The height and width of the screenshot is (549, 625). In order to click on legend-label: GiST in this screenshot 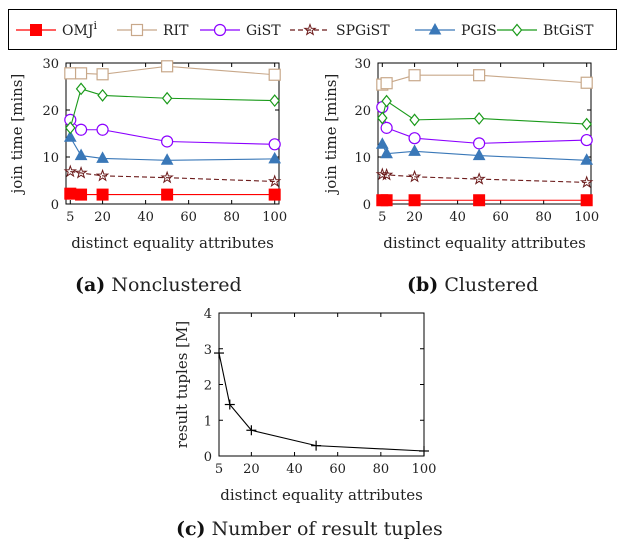, I will do `click(263, 31)`.